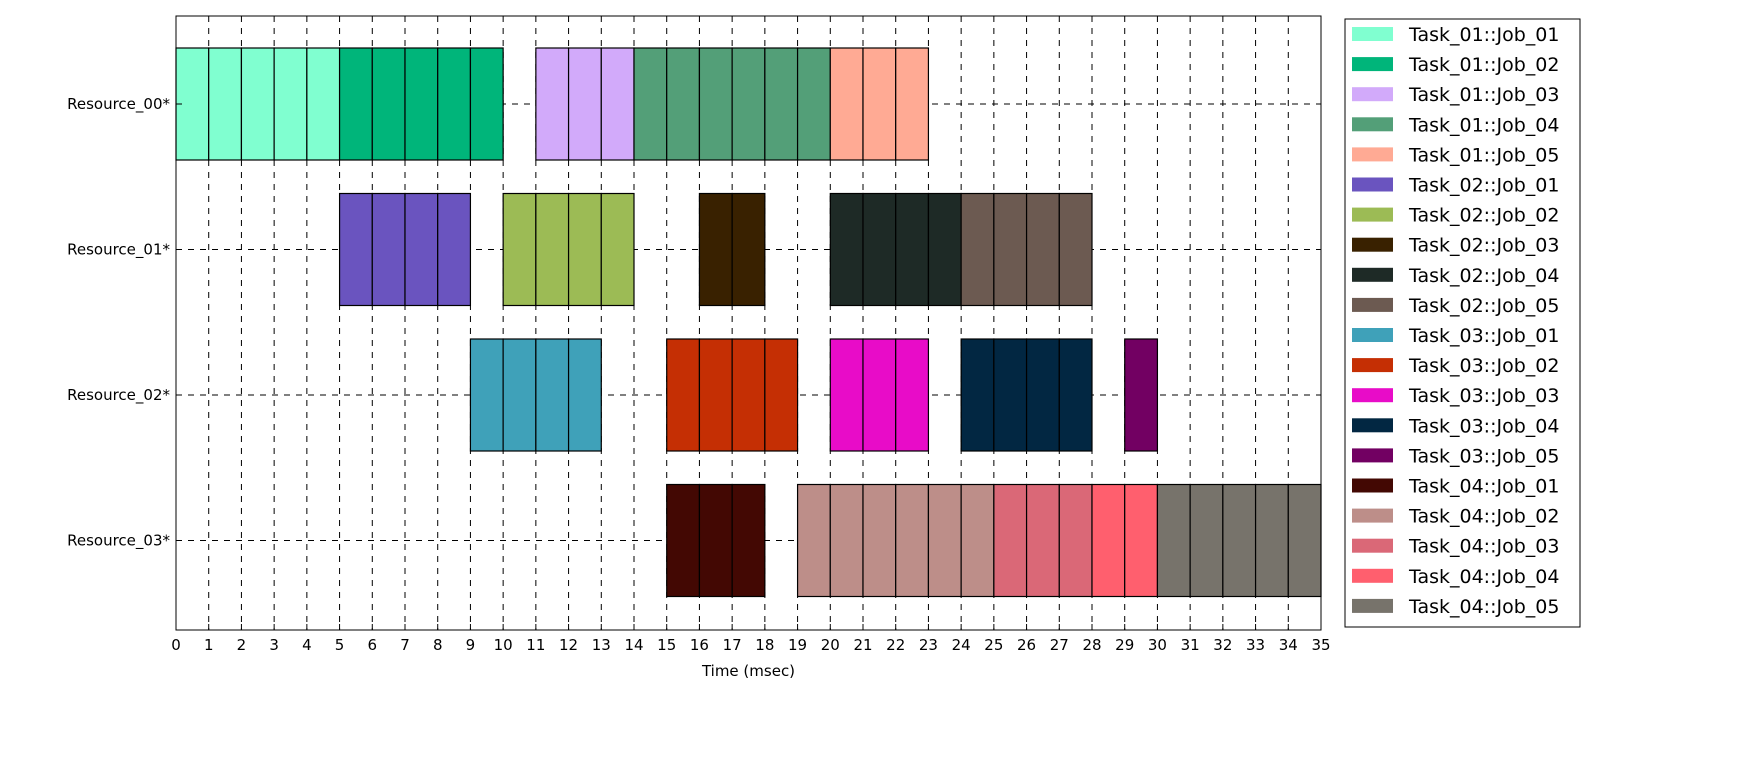  I want to click on x-tick-label: 10, so click(503, 645).